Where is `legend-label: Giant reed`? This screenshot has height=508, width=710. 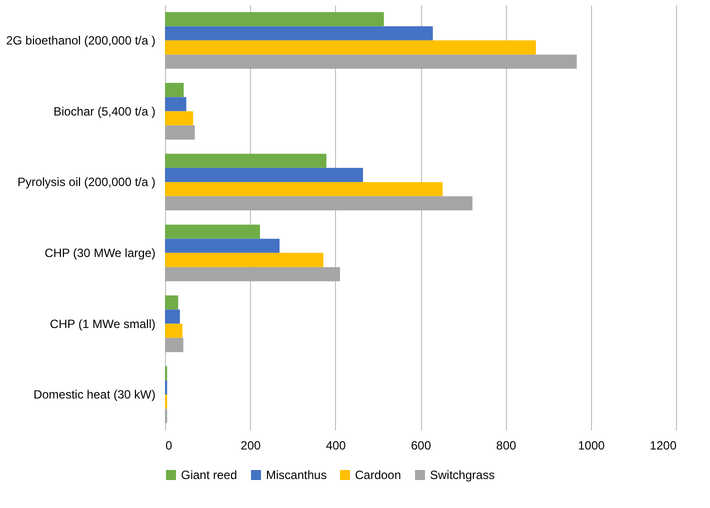 legend-label: Giant reed is located at coordinates (209, 475).